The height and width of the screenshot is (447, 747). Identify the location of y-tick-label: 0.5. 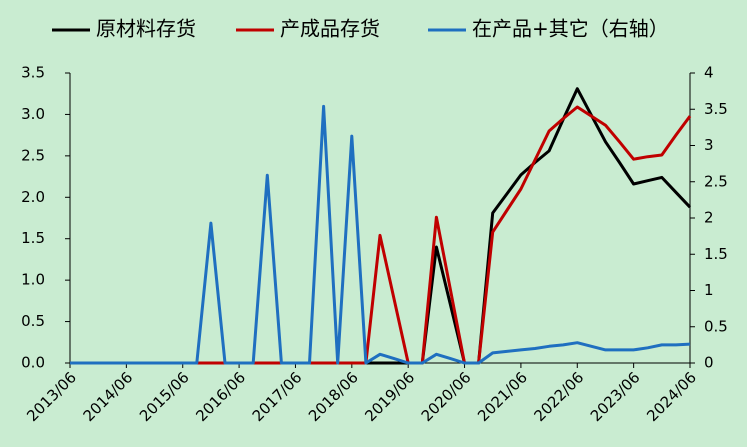
(33, 321).